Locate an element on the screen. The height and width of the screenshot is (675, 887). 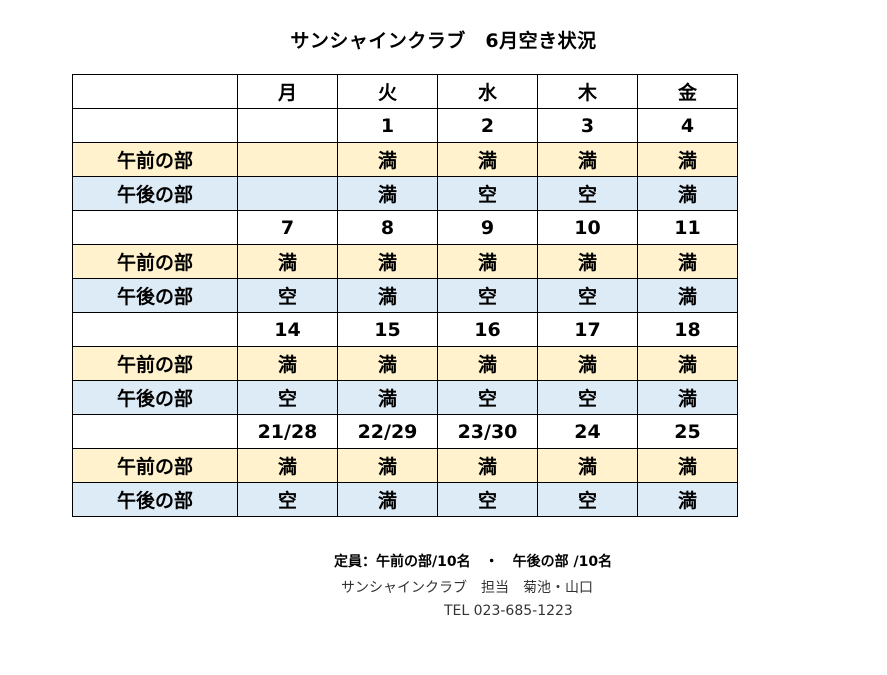
morning-session-row: 午前の部満満満満 is located at coordinates (405, 159).